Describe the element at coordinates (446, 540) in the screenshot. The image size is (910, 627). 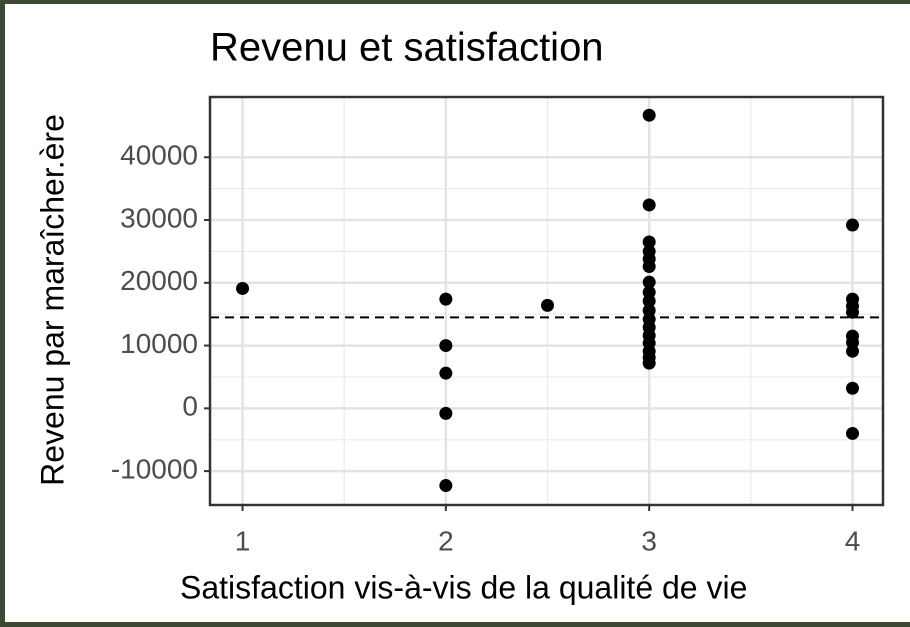
I see `x-tick-label: 2` at that location.